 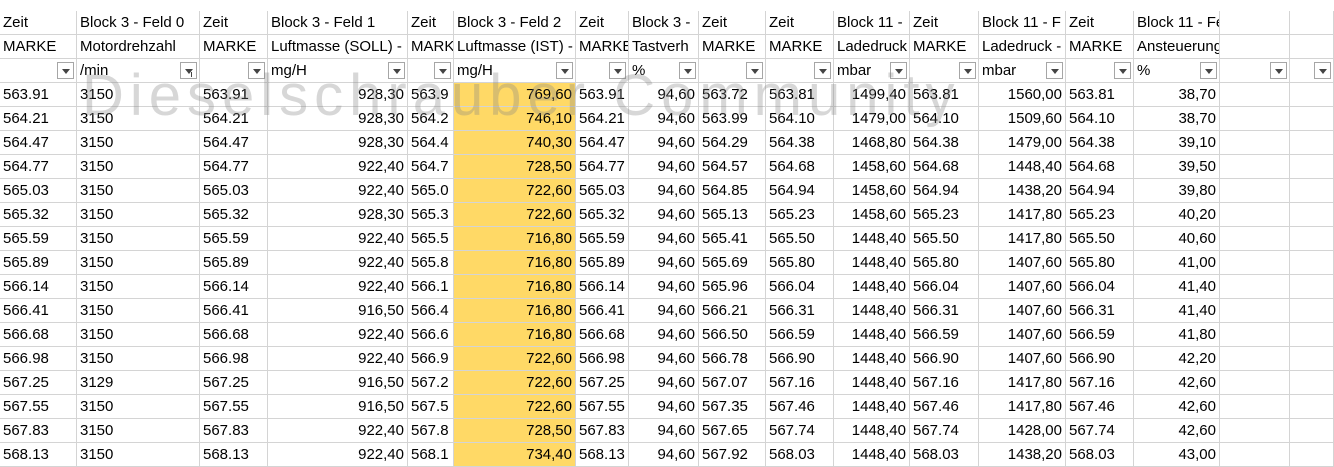 What do you see at coordinates (38, 119) in the screenshot?
I see `cell: 564.21` at bounding box center [38, 119].